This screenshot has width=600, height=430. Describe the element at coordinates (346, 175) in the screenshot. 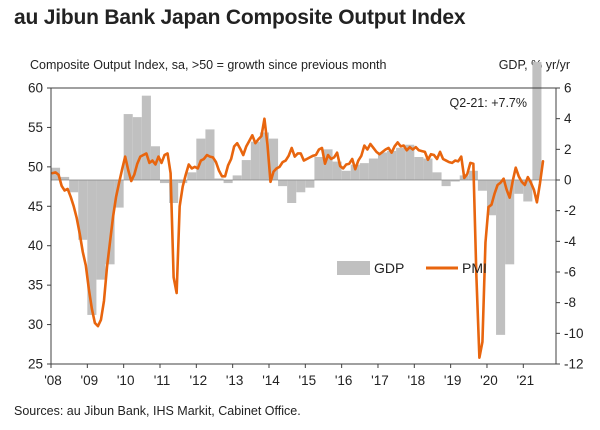

I see `gdp-bar-2016-Q1` at that location.